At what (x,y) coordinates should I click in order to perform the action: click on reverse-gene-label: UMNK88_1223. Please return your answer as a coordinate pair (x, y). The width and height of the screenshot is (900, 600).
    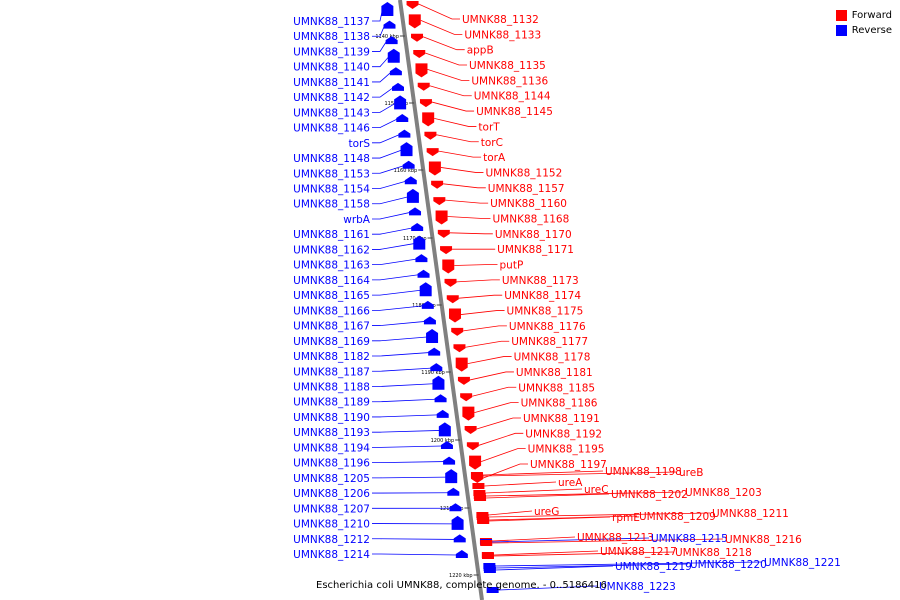
    Looking at the image, I should click on (637, 587).